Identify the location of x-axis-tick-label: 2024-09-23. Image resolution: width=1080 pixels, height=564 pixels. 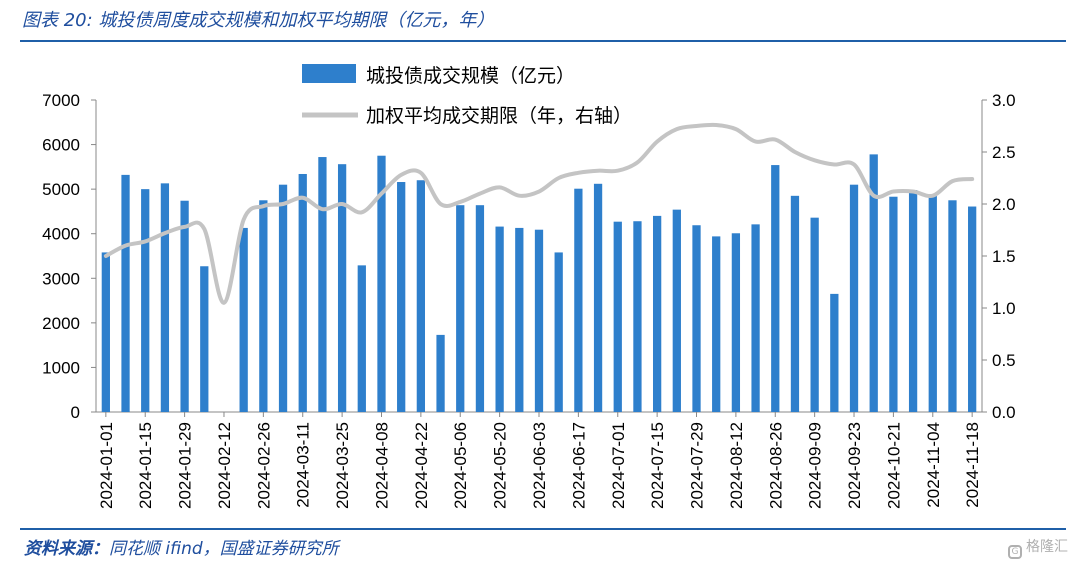
(854, 465).